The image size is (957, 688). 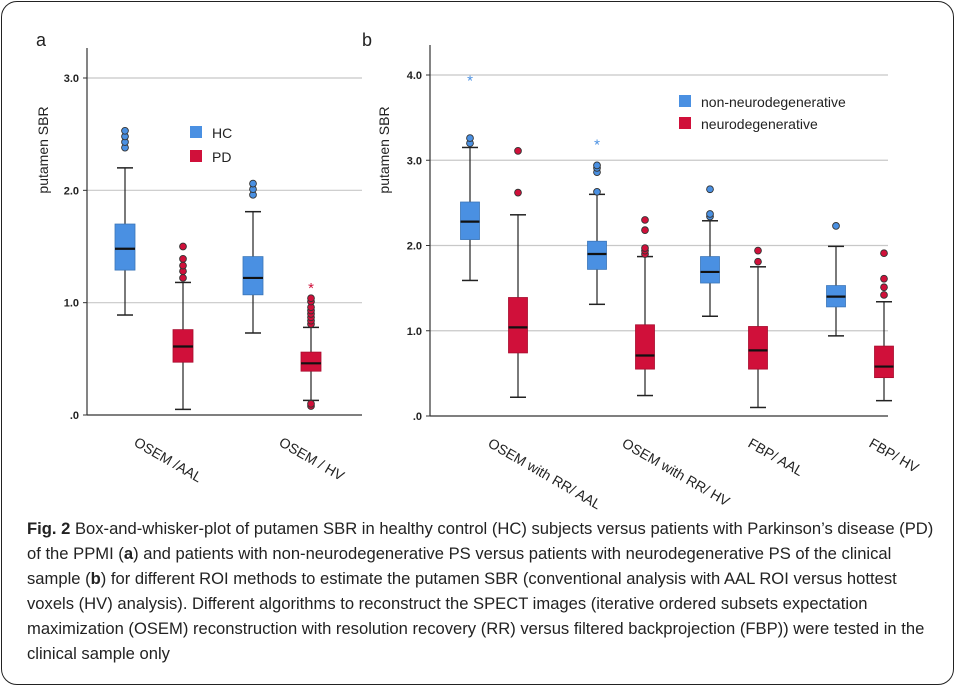 What do you see at coordinates (414, 76) in the screenshot?
I see `y-tick-label: 4.0` at bounding box center [414, 76].